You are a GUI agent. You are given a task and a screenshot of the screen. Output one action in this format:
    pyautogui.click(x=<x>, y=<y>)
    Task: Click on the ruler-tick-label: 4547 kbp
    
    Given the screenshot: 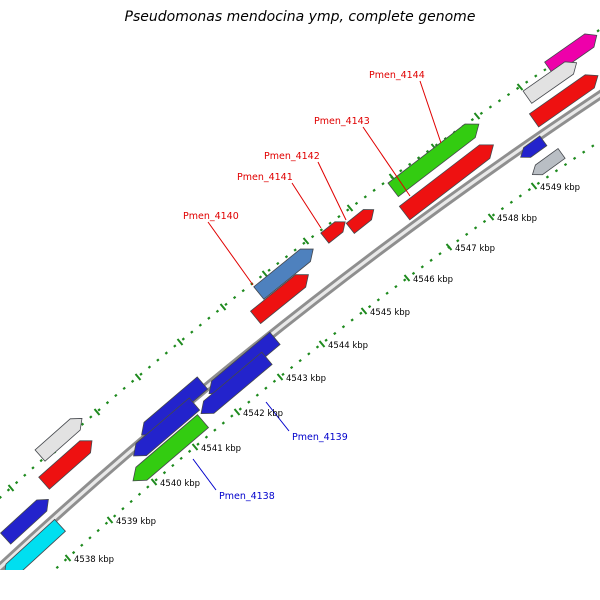 What is the action you would take?
    pyautogui.click(x=475, y=249)
    